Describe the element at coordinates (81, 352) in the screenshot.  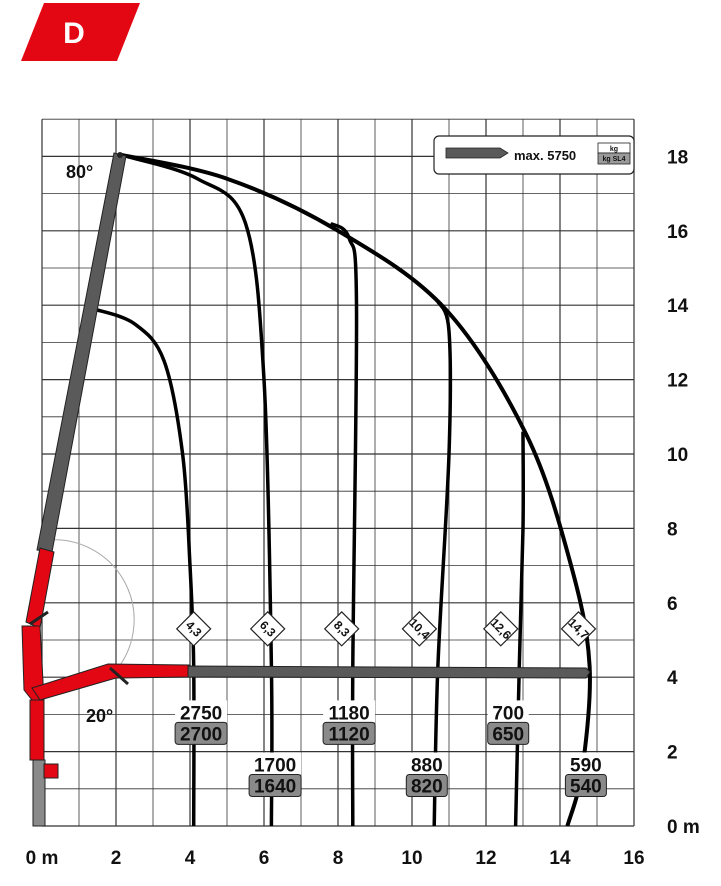
I see `boom-80-gray` at that location.